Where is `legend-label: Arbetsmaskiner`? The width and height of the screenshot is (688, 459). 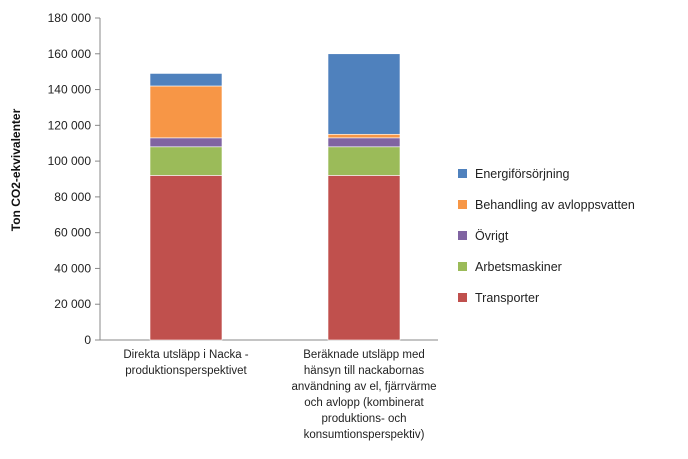 legend-label: Arbetsmaskiner is located at coordinates (518, 267).